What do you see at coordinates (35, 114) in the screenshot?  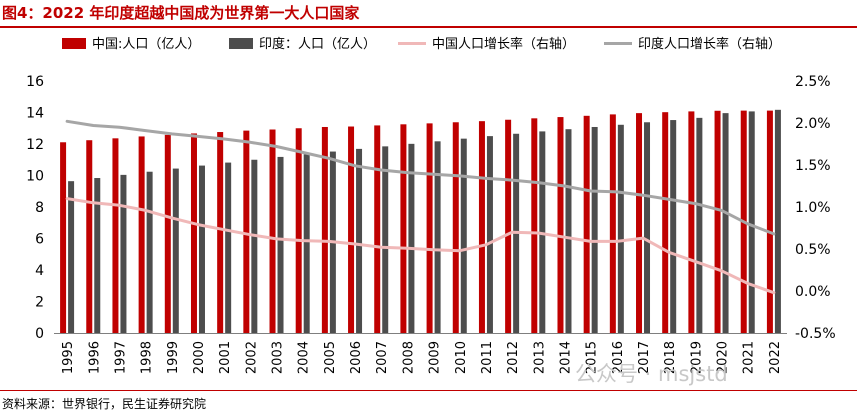 I see `left-tick-label: 14` at bounding box center [35, 114].